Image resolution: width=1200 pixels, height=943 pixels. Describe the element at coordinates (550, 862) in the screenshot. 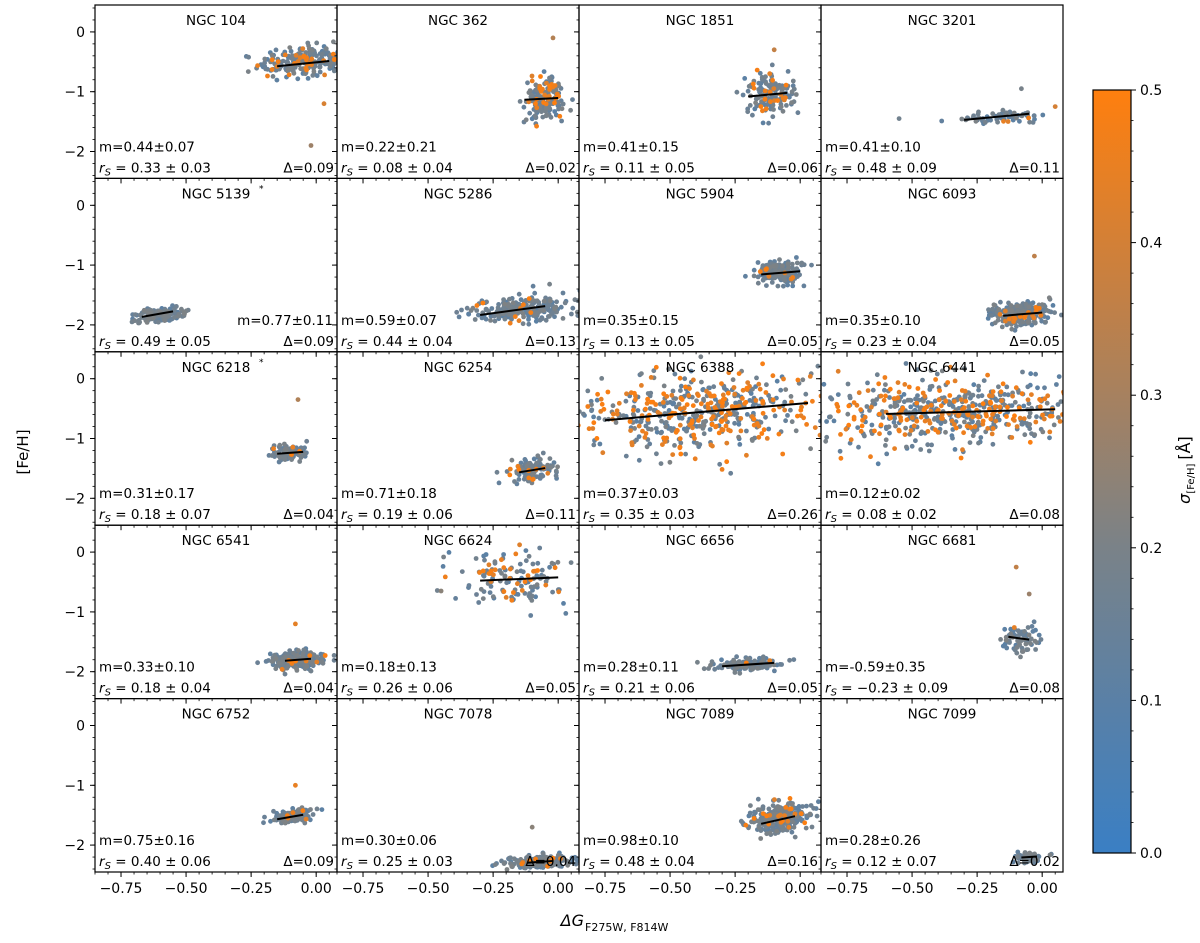

I see `delta-annotation: Δ=0.04` at that location.